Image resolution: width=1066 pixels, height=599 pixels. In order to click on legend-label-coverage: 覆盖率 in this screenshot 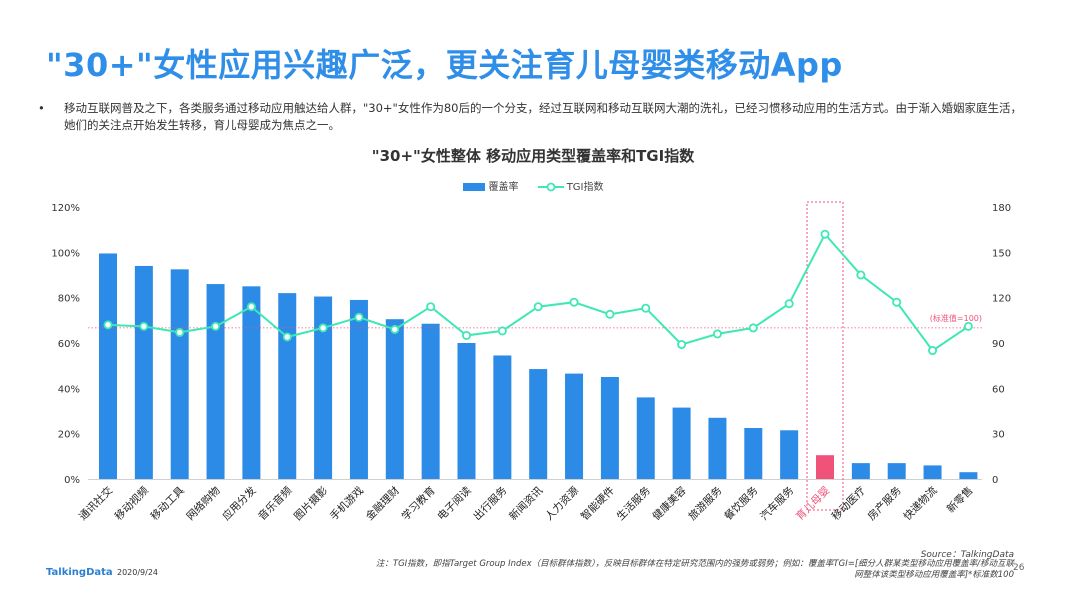, I will do `click(503, 187)`.